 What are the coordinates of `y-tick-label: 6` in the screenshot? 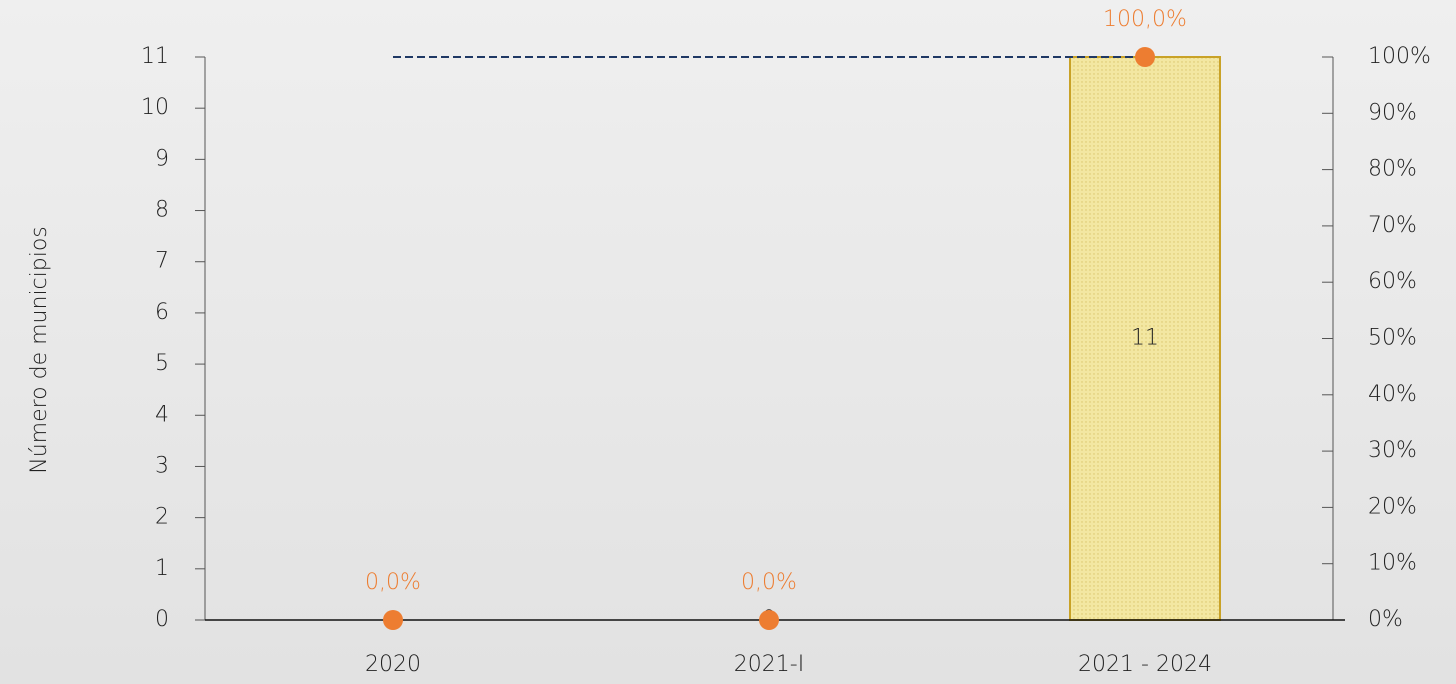 It's located at (162, 312).